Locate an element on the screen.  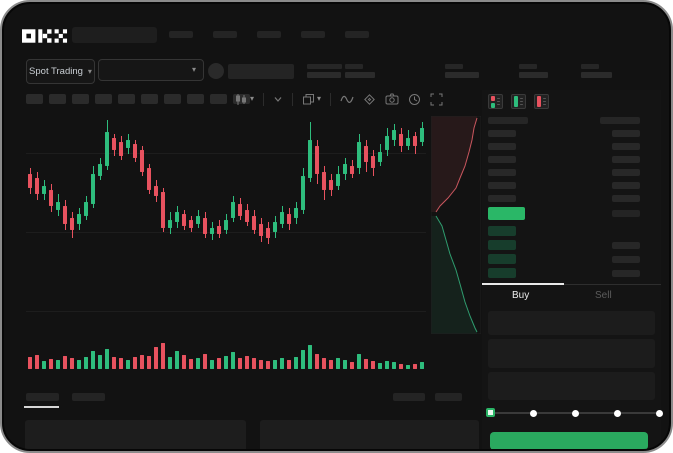
tab-sell: Sell is located at coordinates (603, 295).